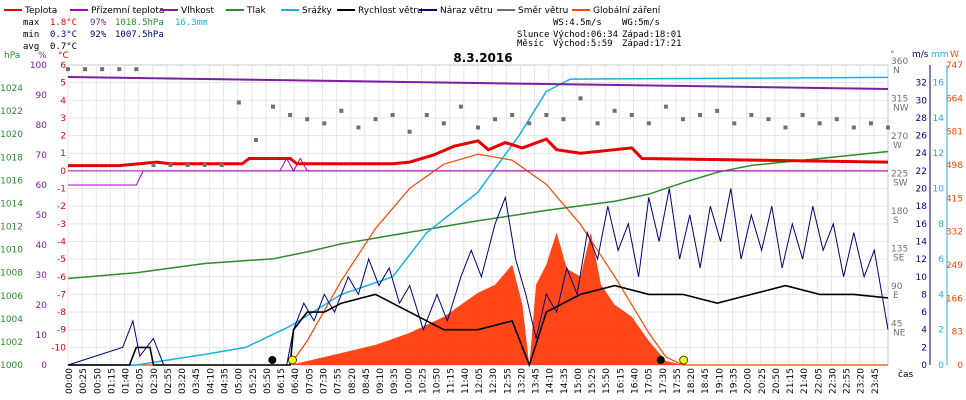  I want to click on pressure-axis-tick: 1020, so click(11, 135).